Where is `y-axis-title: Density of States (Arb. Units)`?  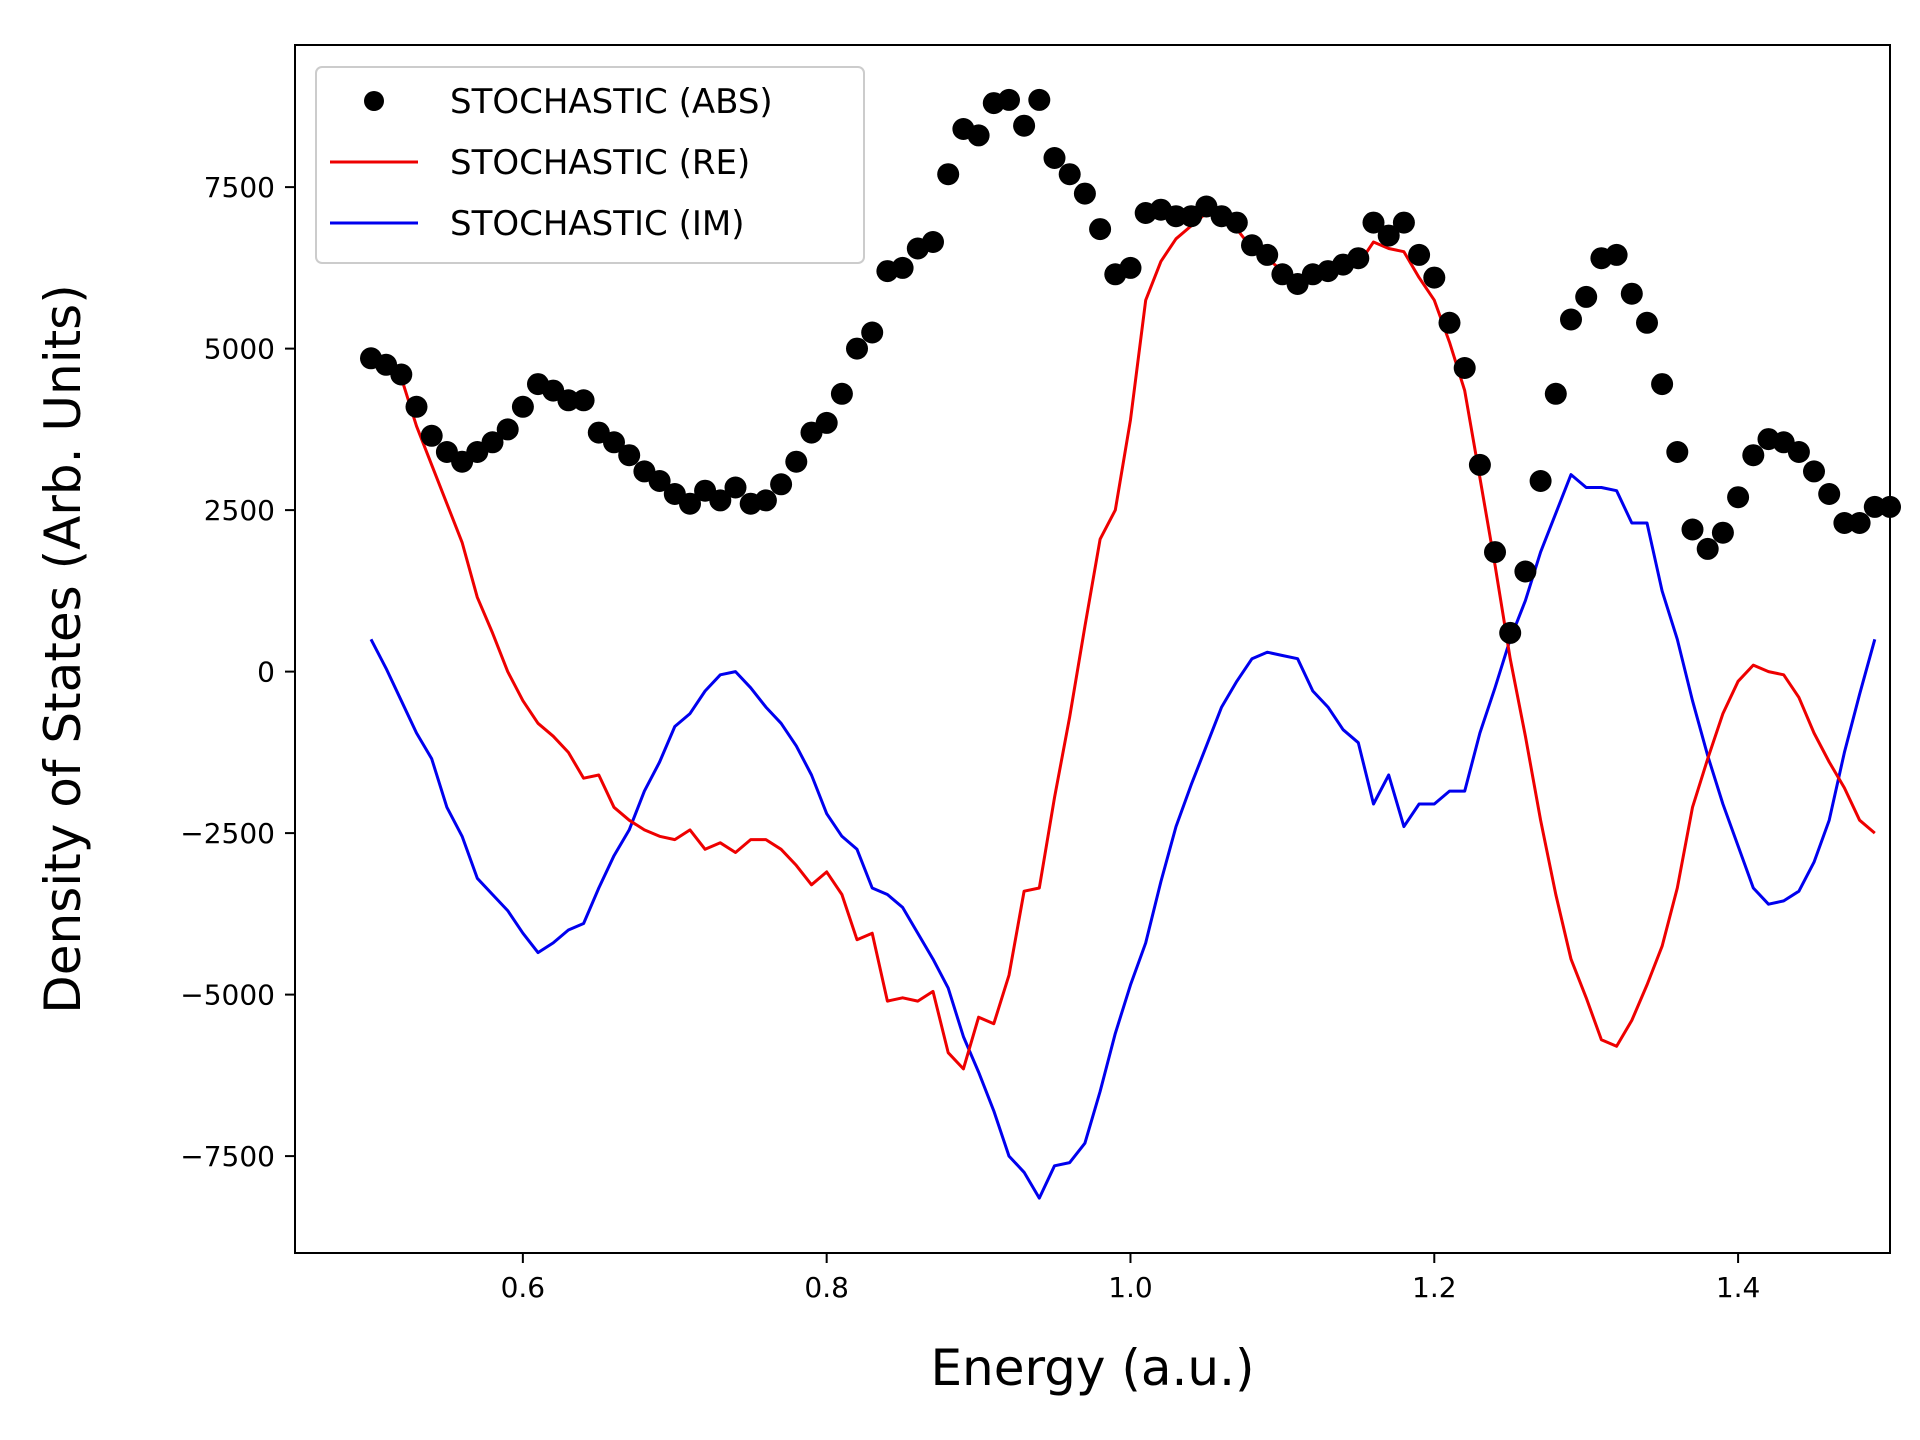
y-axis-title: Density of States (Arb. Units) is located at coordinates (63, 649).